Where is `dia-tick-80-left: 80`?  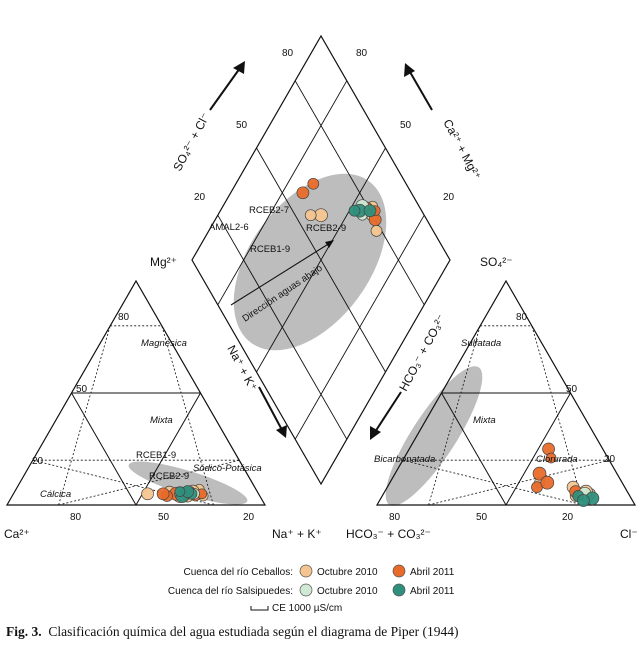 dia-tick-80-left: 80 is located at coordinates (288, 53).